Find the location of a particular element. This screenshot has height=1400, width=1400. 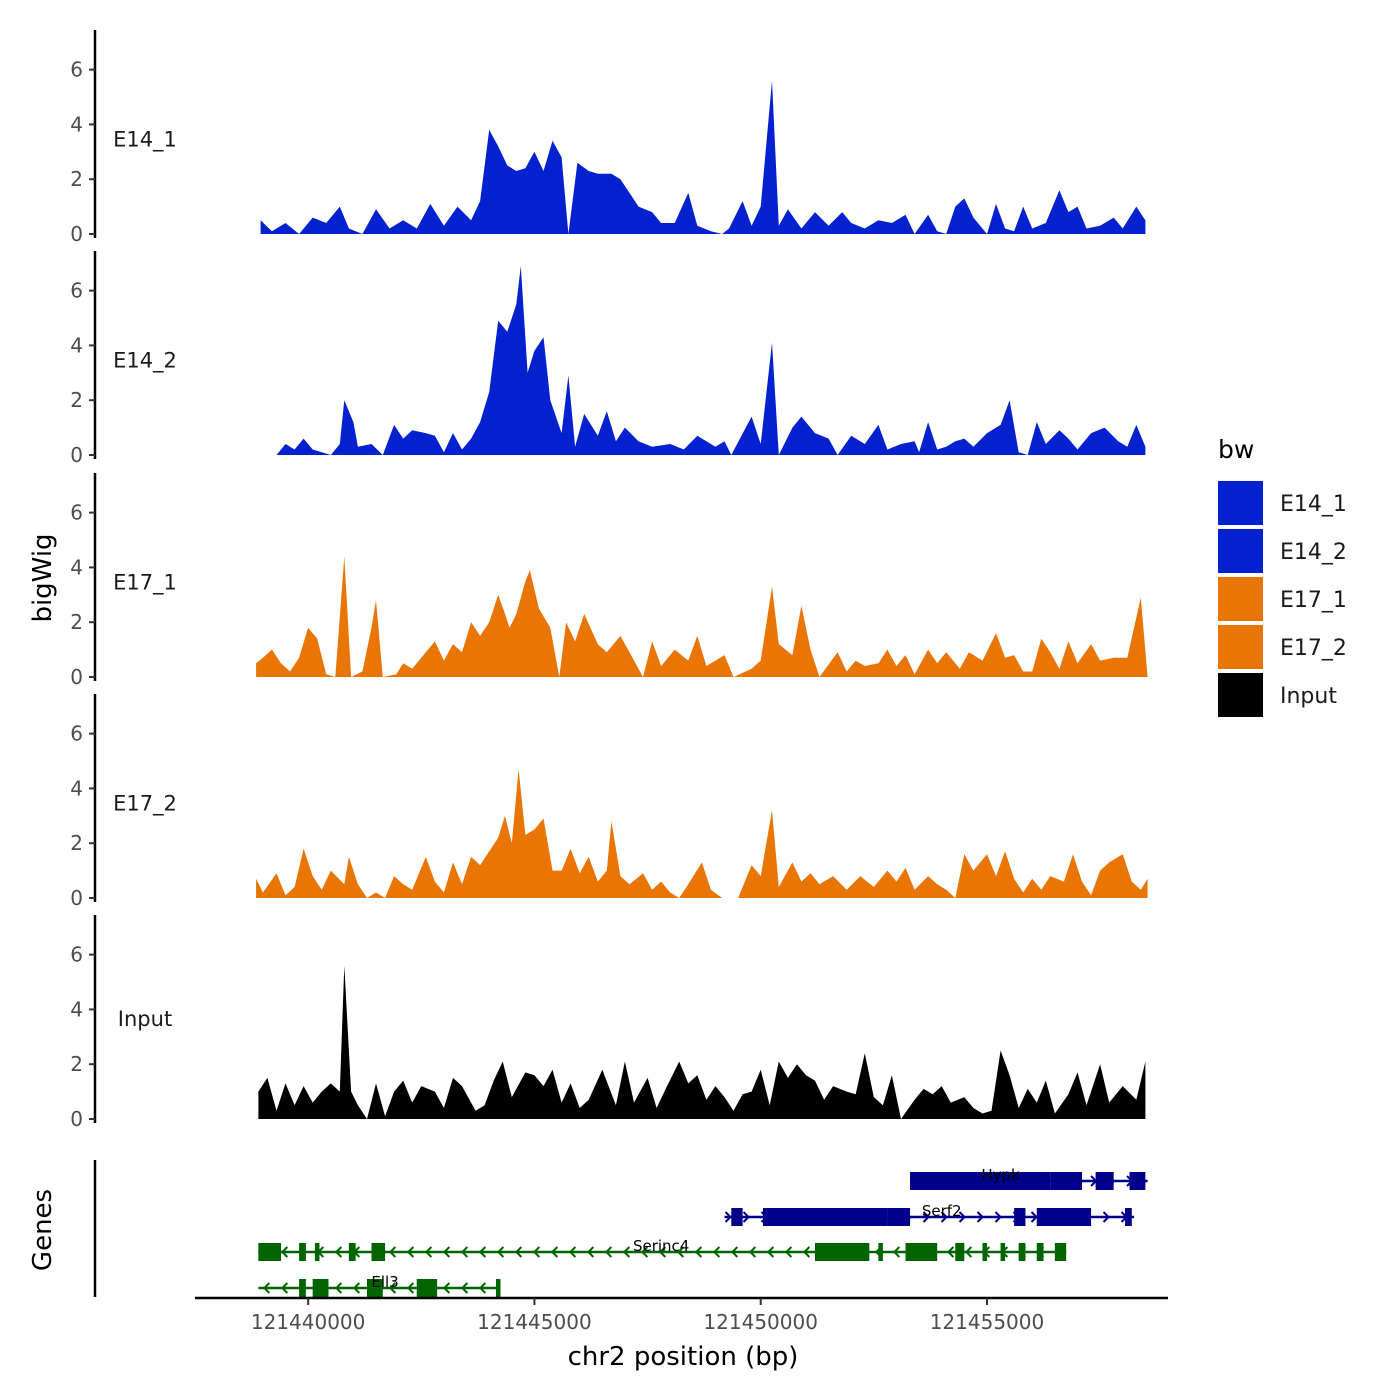

track-label: E14_2 is located at coordinates (145, 360).